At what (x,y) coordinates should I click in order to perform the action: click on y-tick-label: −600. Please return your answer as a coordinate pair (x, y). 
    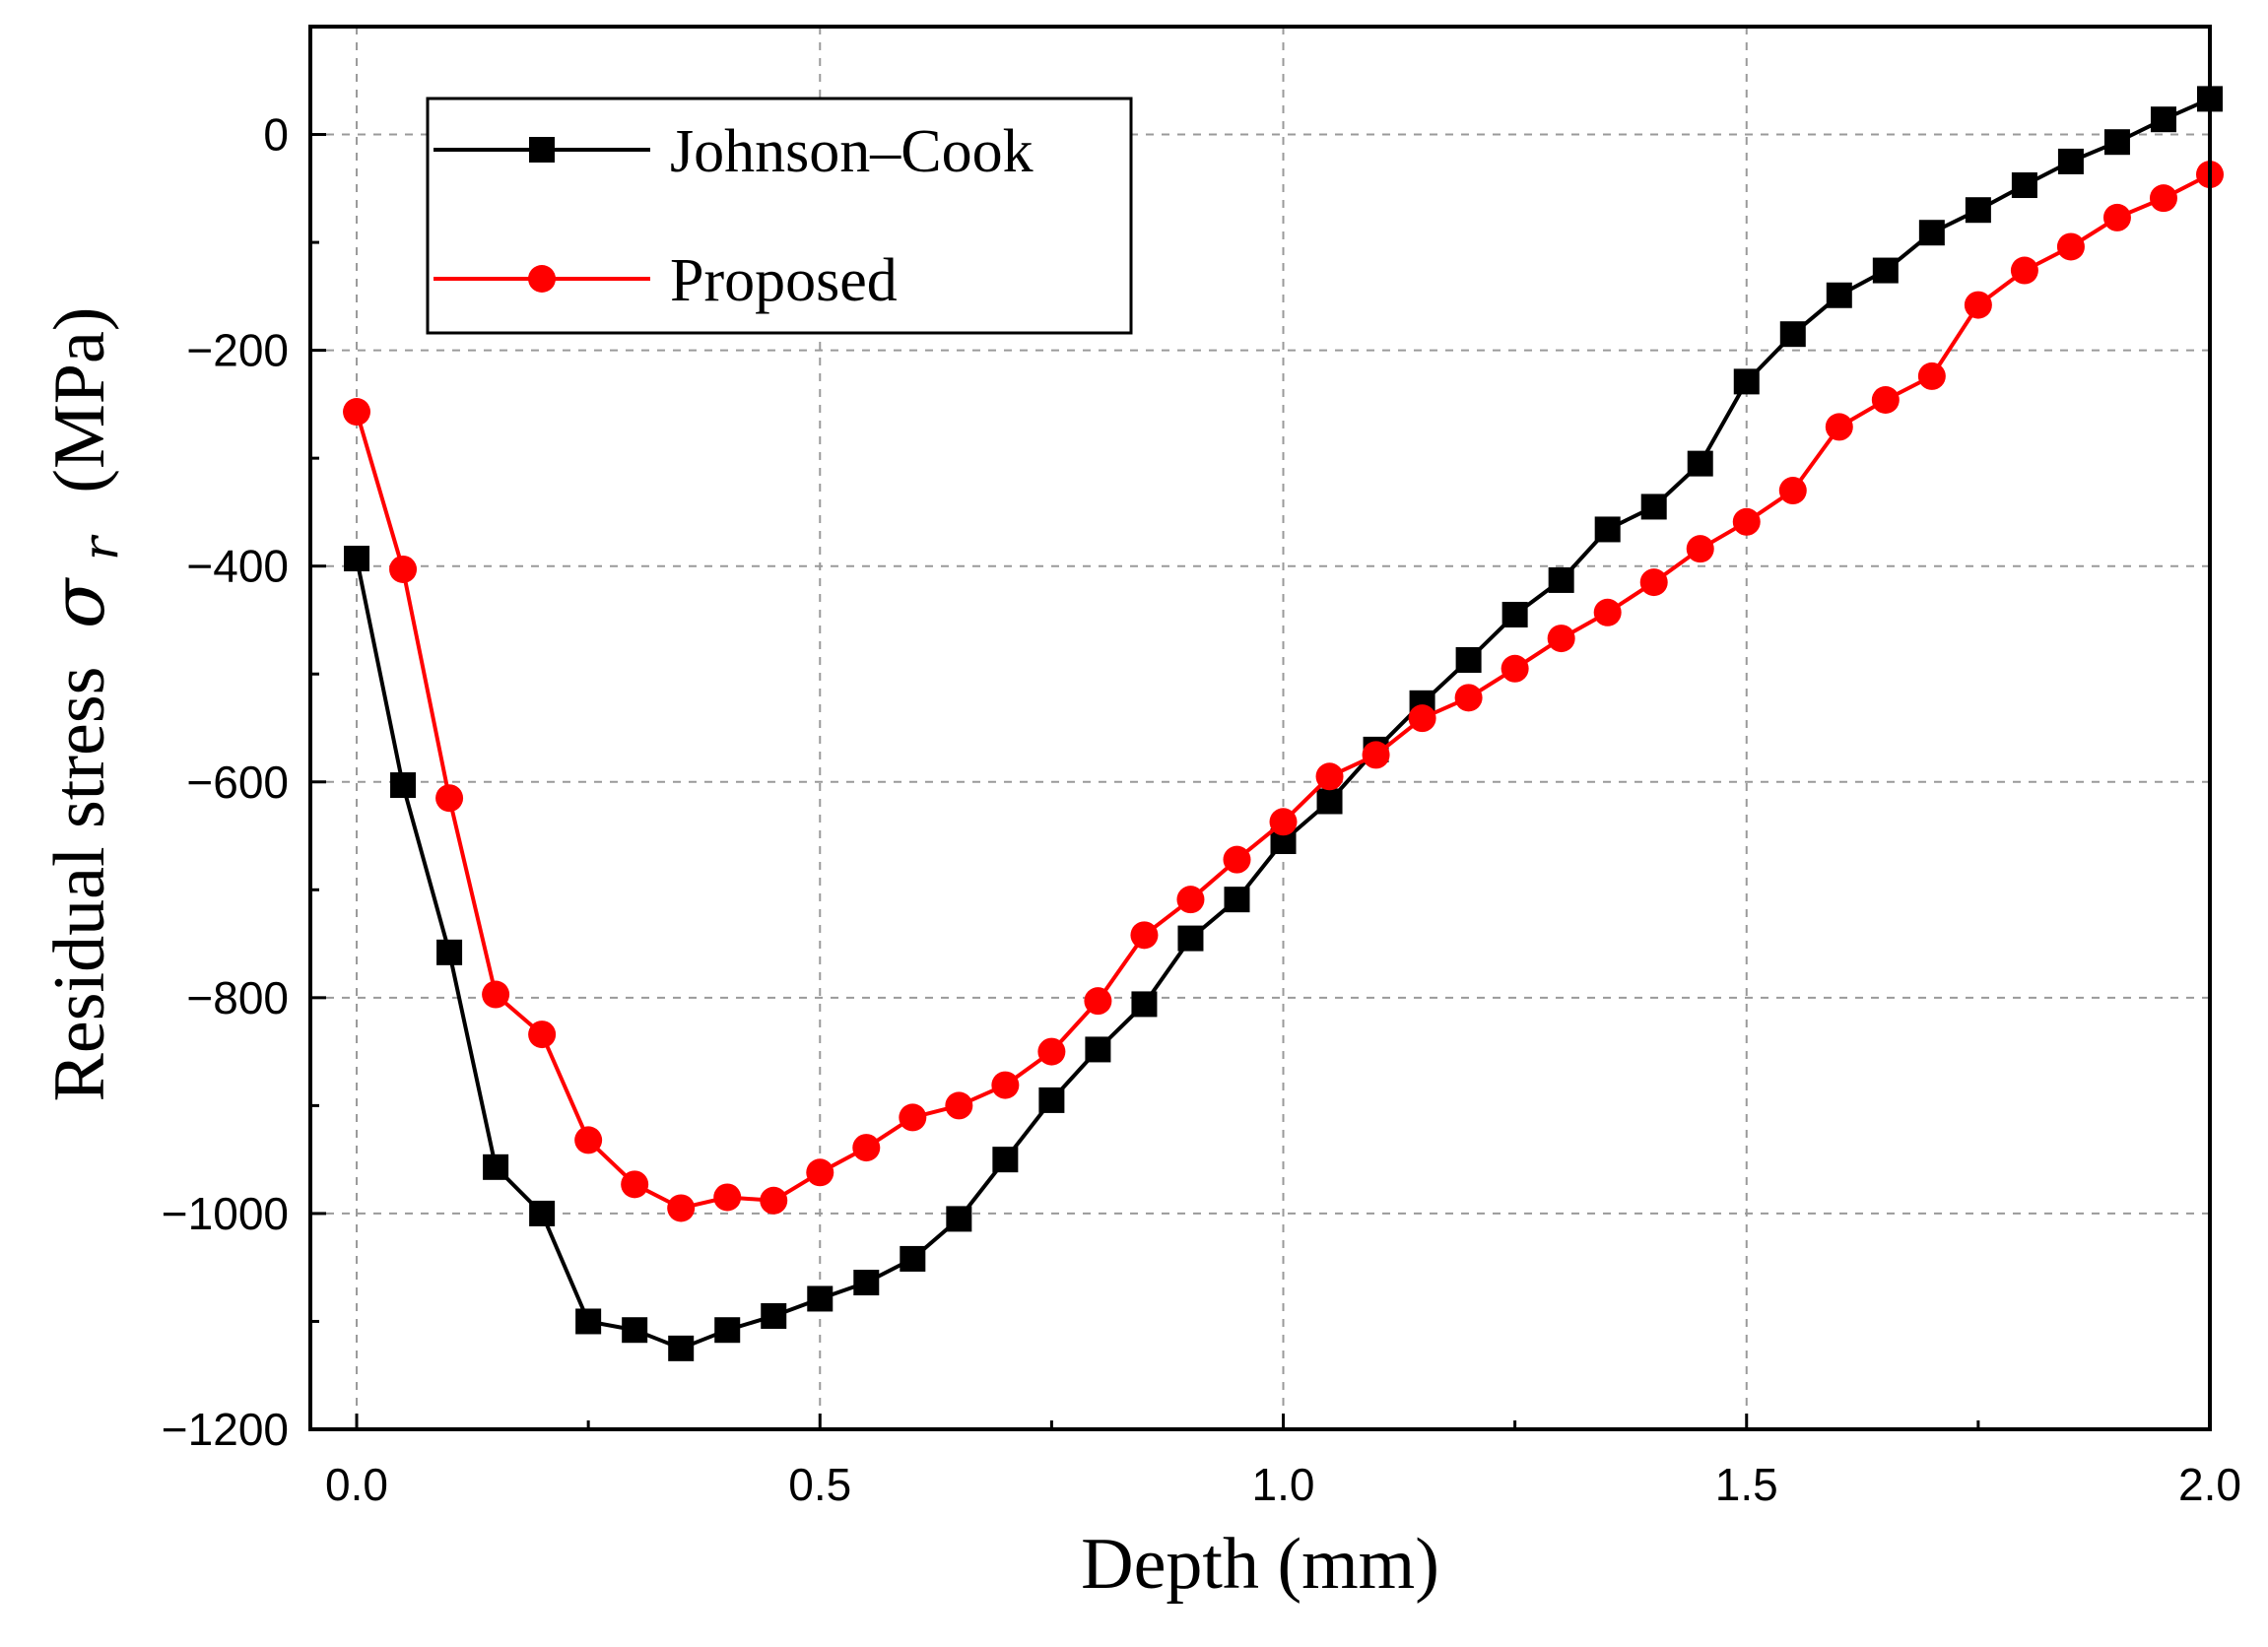
    Looking at the image, I should click on (237, 782).